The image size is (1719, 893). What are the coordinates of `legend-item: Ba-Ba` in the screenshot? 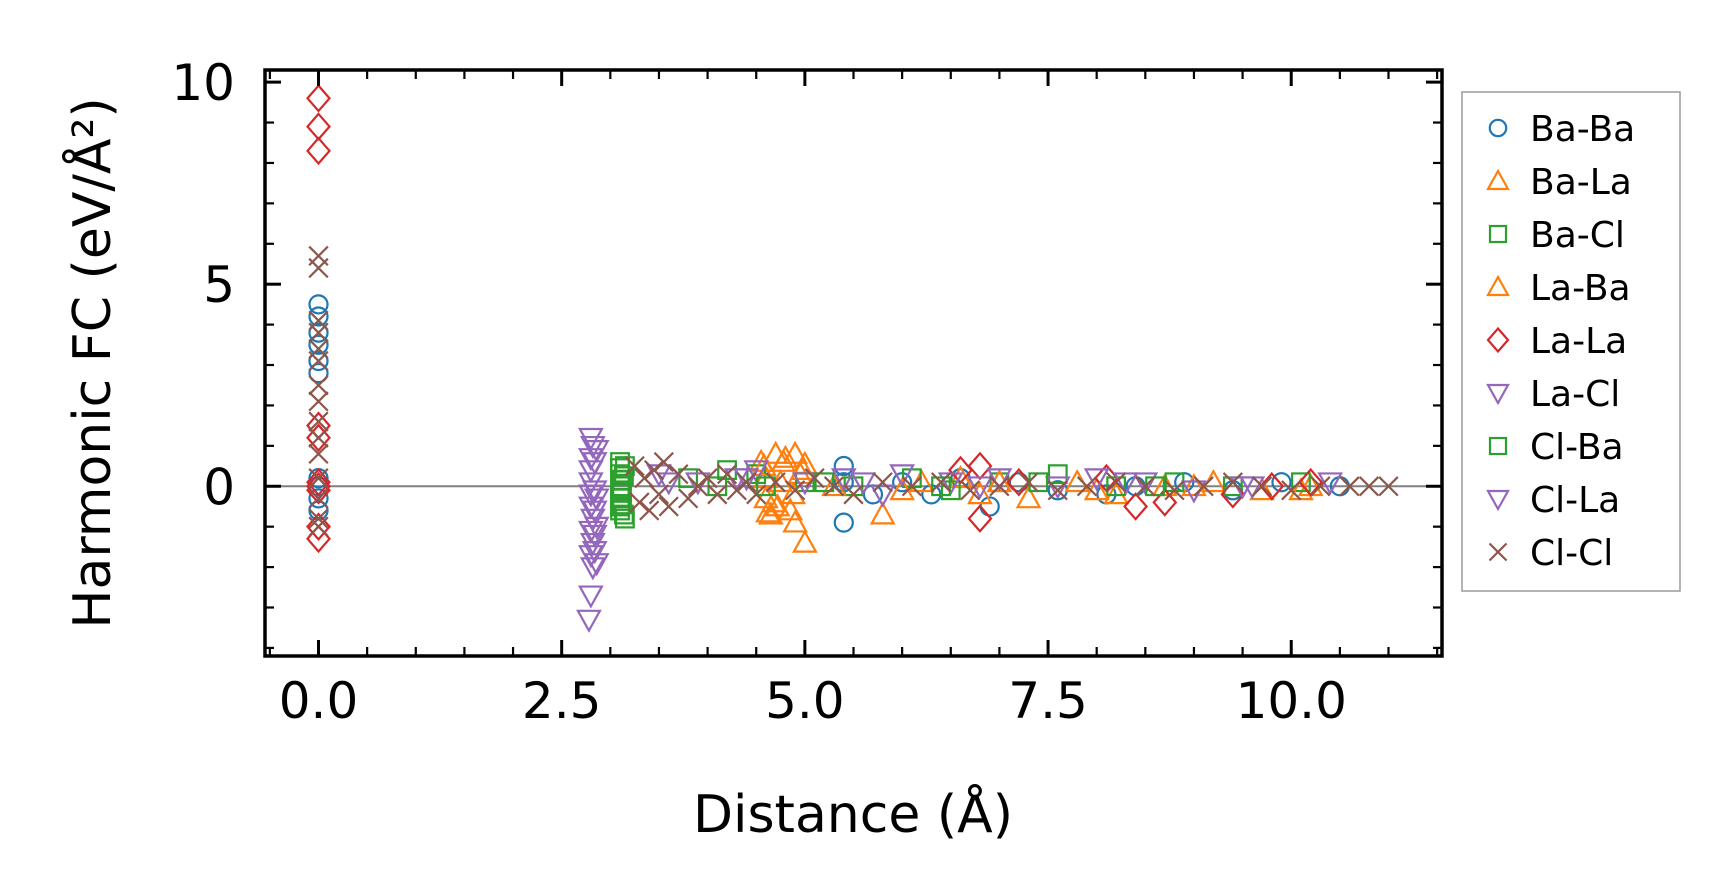 It's located at (1561, 129).